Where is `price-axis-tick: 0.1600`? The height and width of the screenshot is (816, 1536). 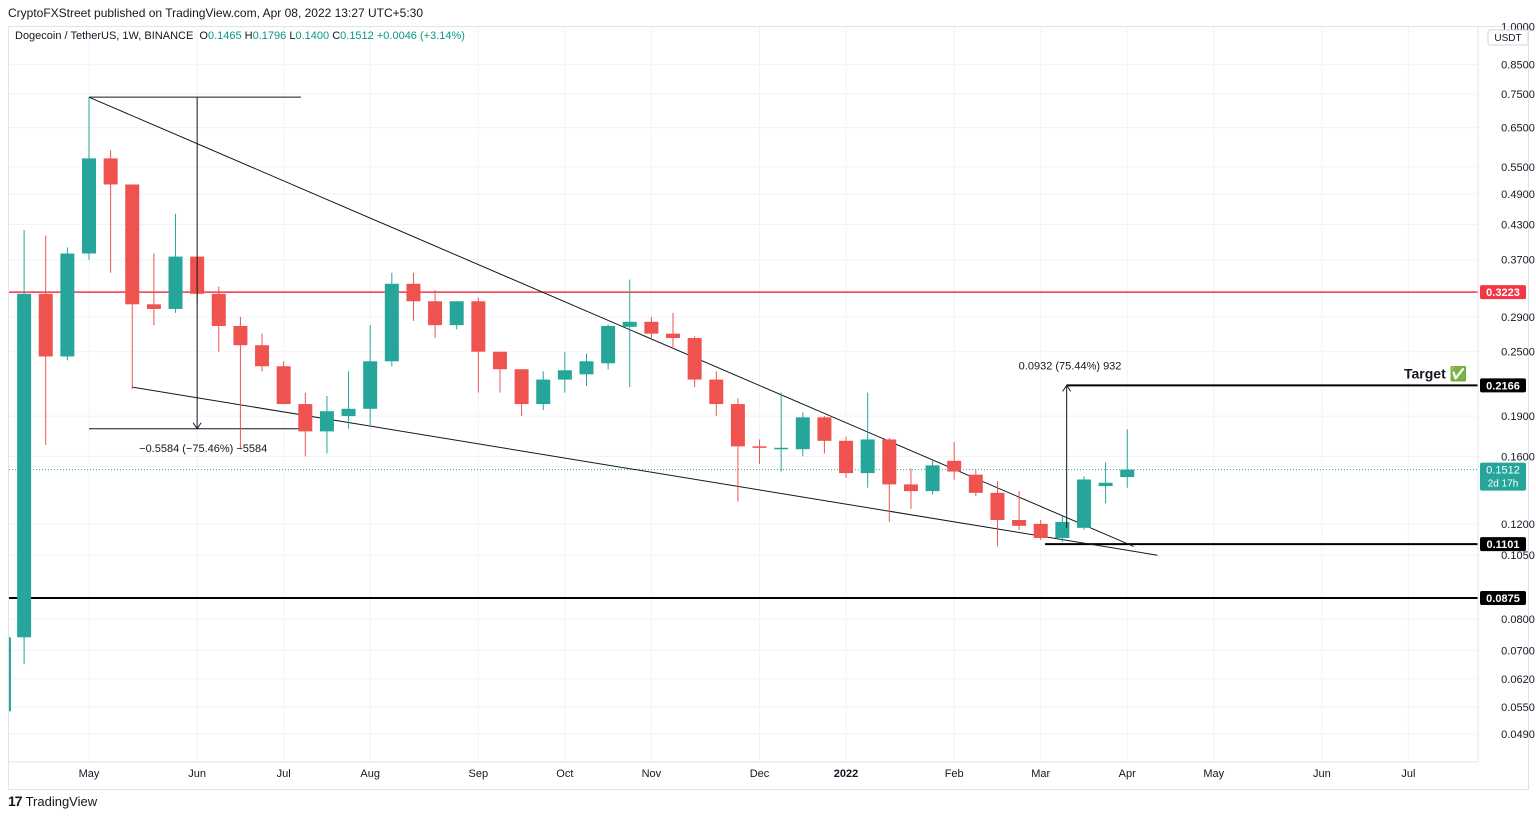
price-axis-tick: 0.1600 is located at coordinates (1518, 457).